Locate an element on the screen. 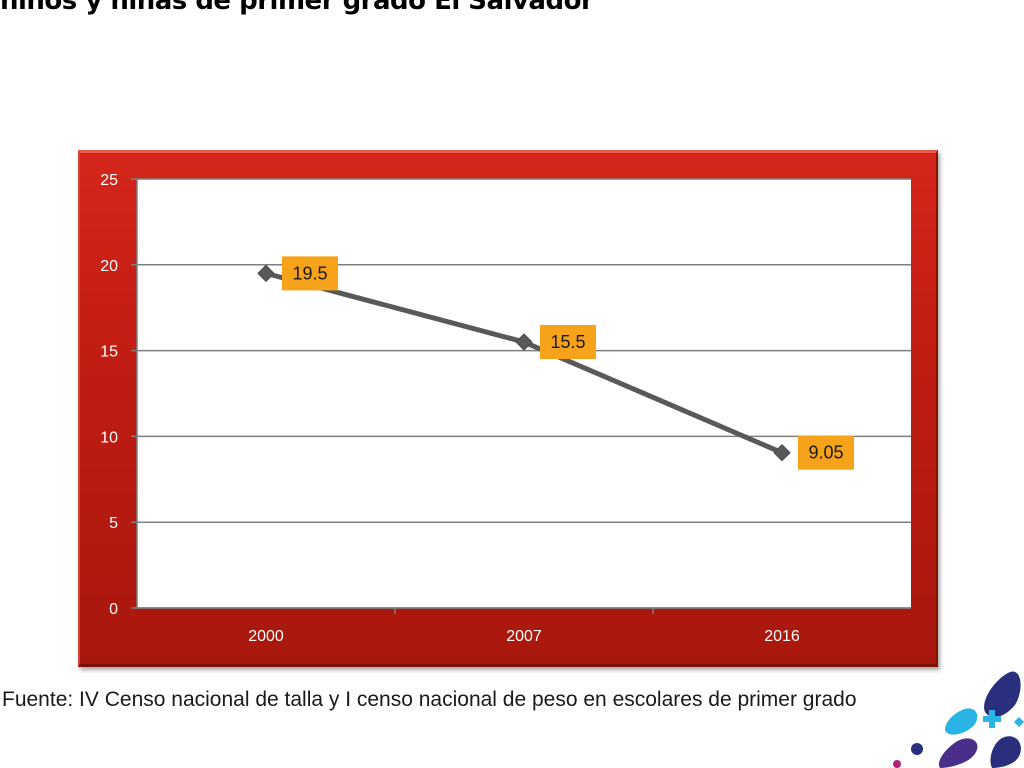 This screenshot has height=768, width=1024. y-tick-label: 25 is located at coordinates (109, 180).